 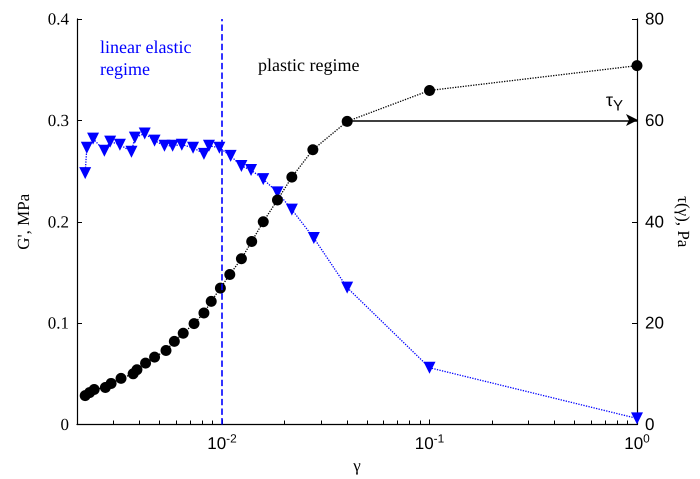 What do you see at coordinates (148, 58) in the screenshot?
I see `annotation: linear elastic regime` at bounding box center [148, 58].